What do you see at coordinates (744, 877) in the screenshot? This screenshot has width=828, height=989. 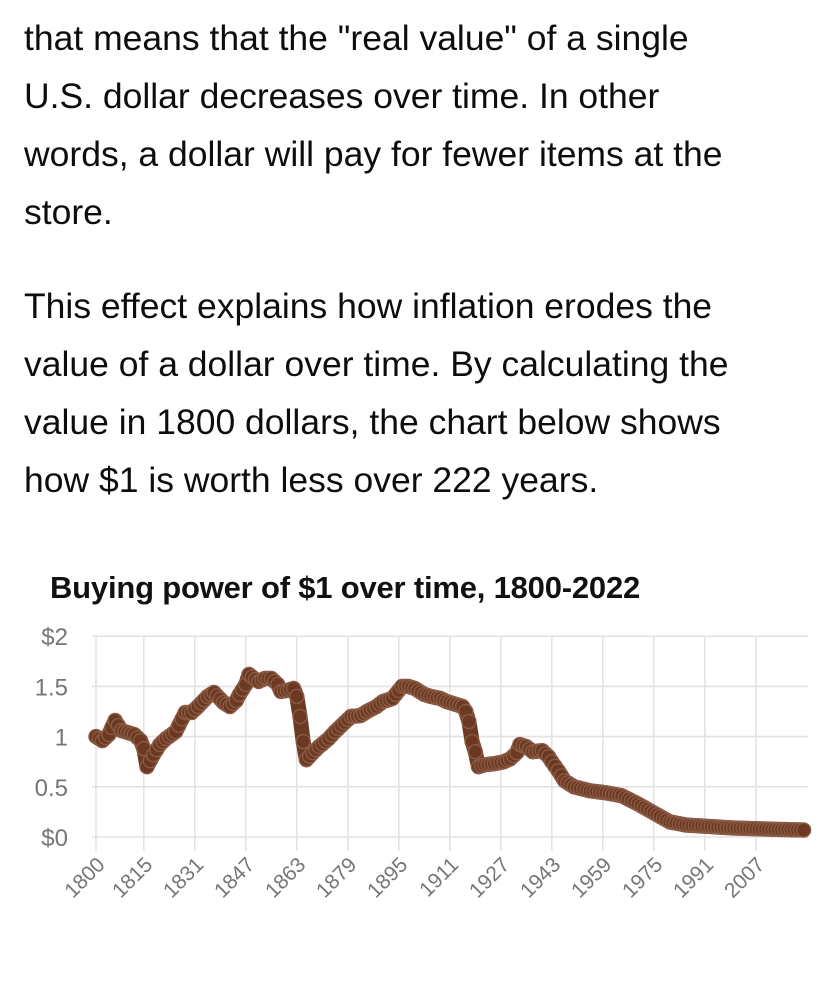 I see `x-tick-label: 2007` at bounding box center [744, 877].